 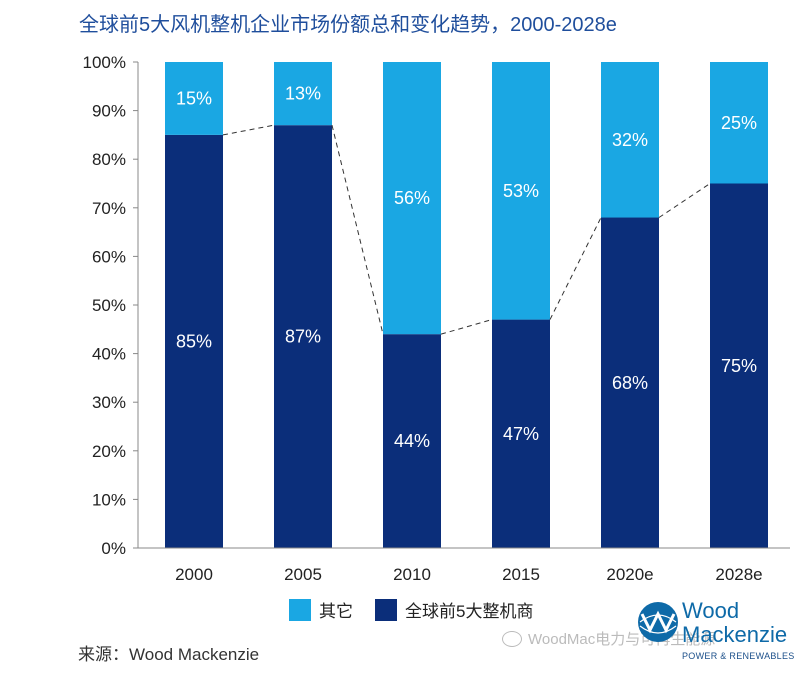 I want to click on brand-name-line2: Mackenzie, so click(x=735, y=634).